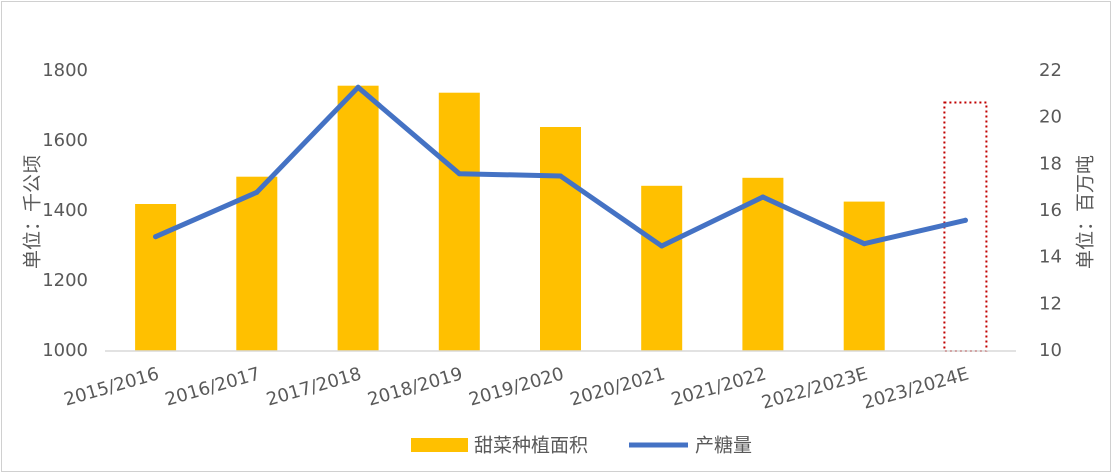 This screenshot has height=475, width=1114. I want to click on y-right-tick-label: 16, so click(1050, 210).